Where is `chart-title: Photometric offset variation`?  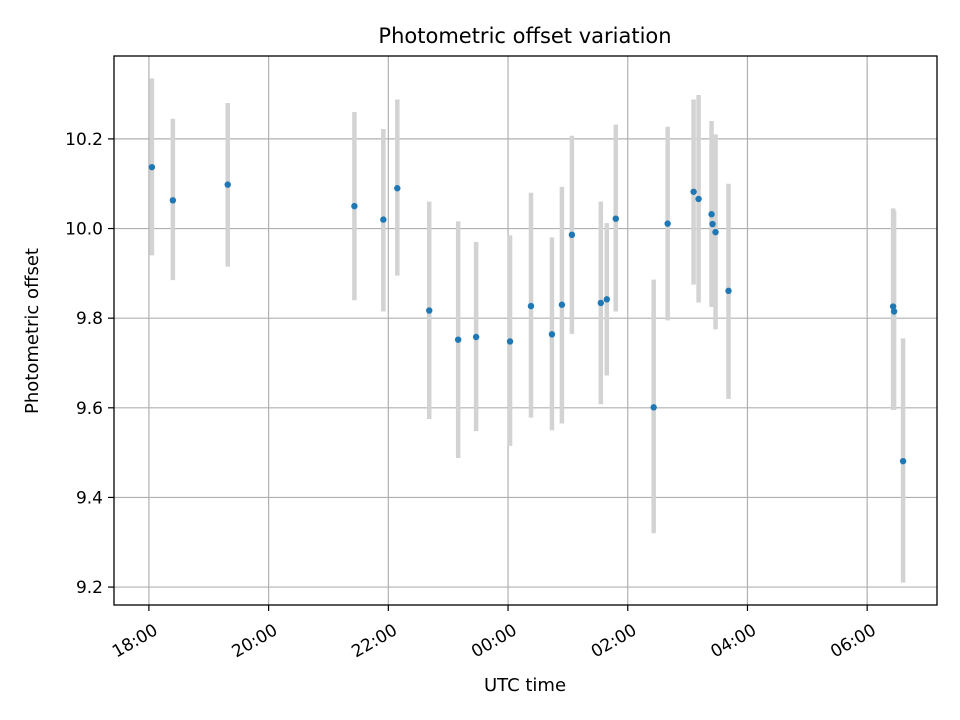 chart-title: Photometric offset variation is located at coordinates (524, 36).